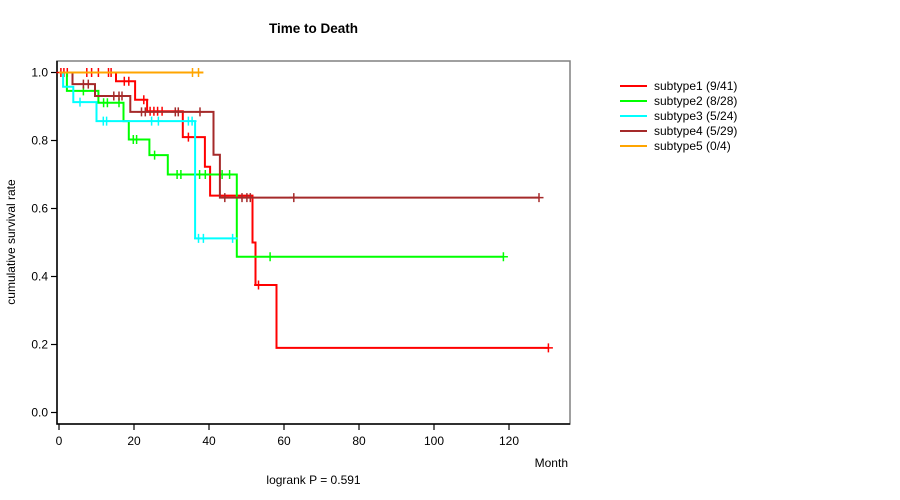 Image resolution: width=900 pixels, height=500 pixels. I want to click on x-tick-label: 40, so click(209, 441).